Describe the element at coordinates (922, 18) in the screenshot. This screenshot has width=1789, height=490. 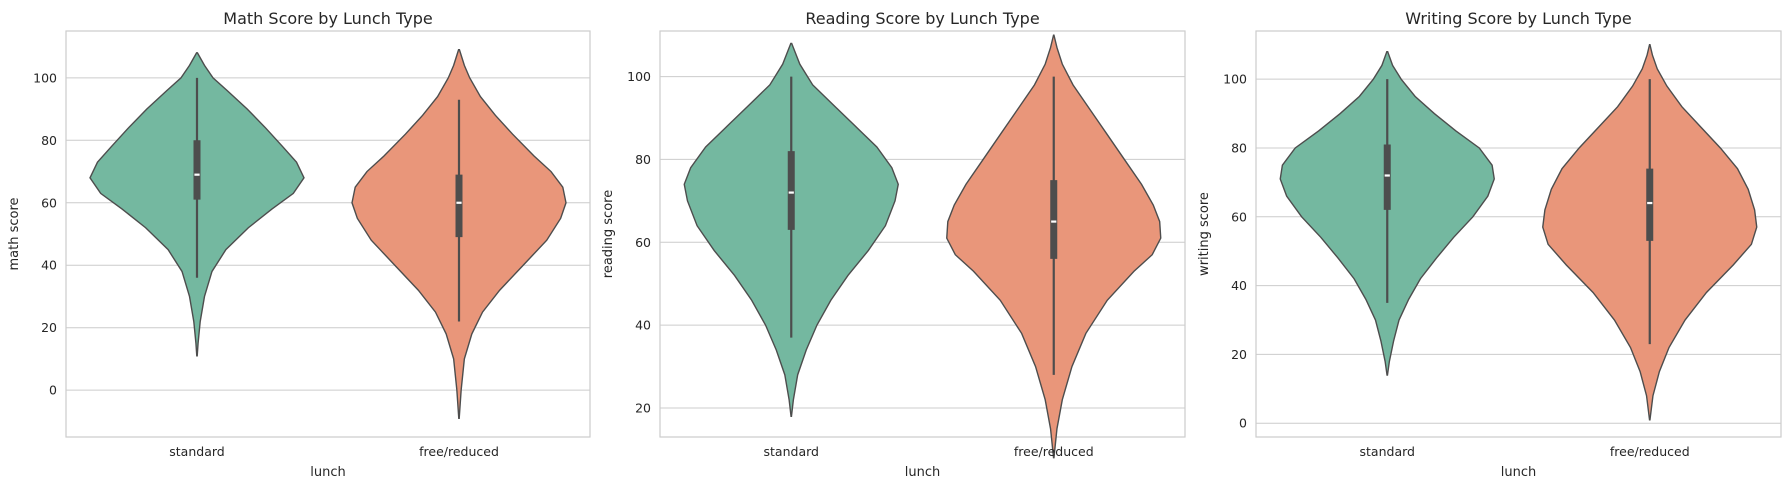
I see `chart-title: Reading Score by Lunch Type` at that location.